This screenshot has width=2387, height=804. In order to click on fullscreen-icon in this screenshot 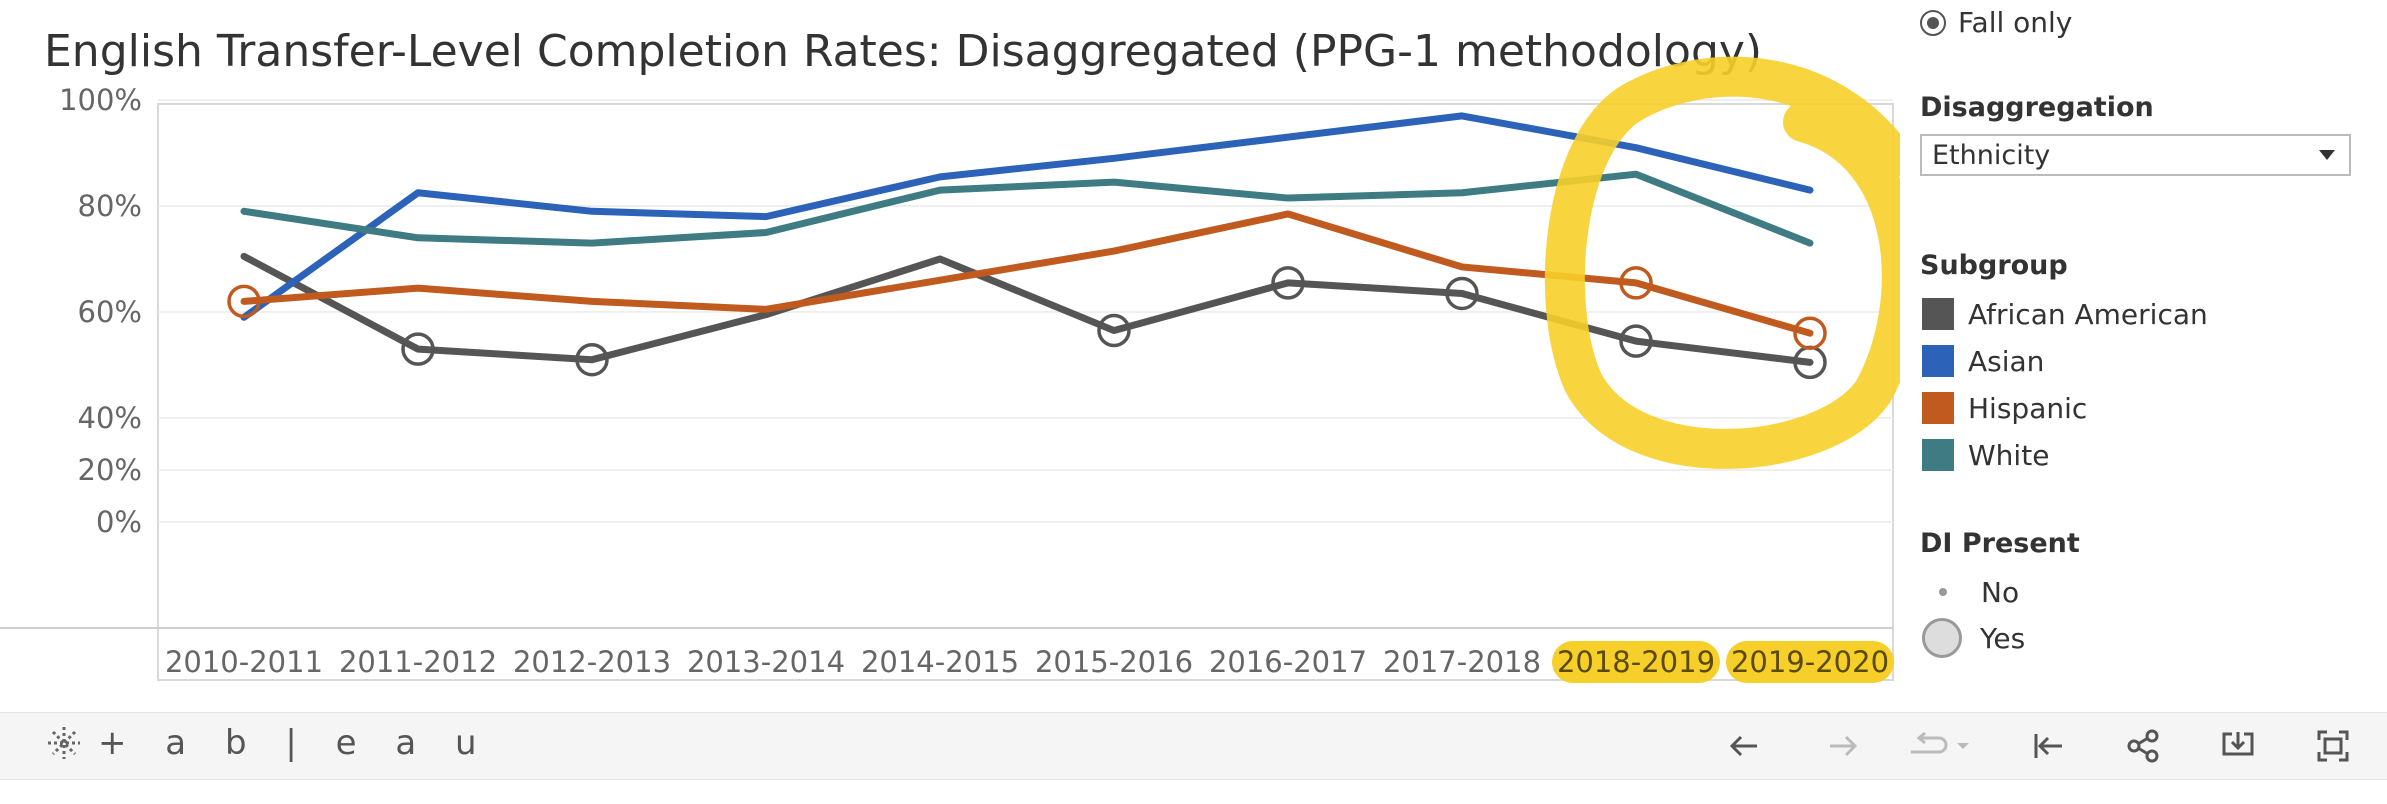, I will do `click(2333, 746)`.